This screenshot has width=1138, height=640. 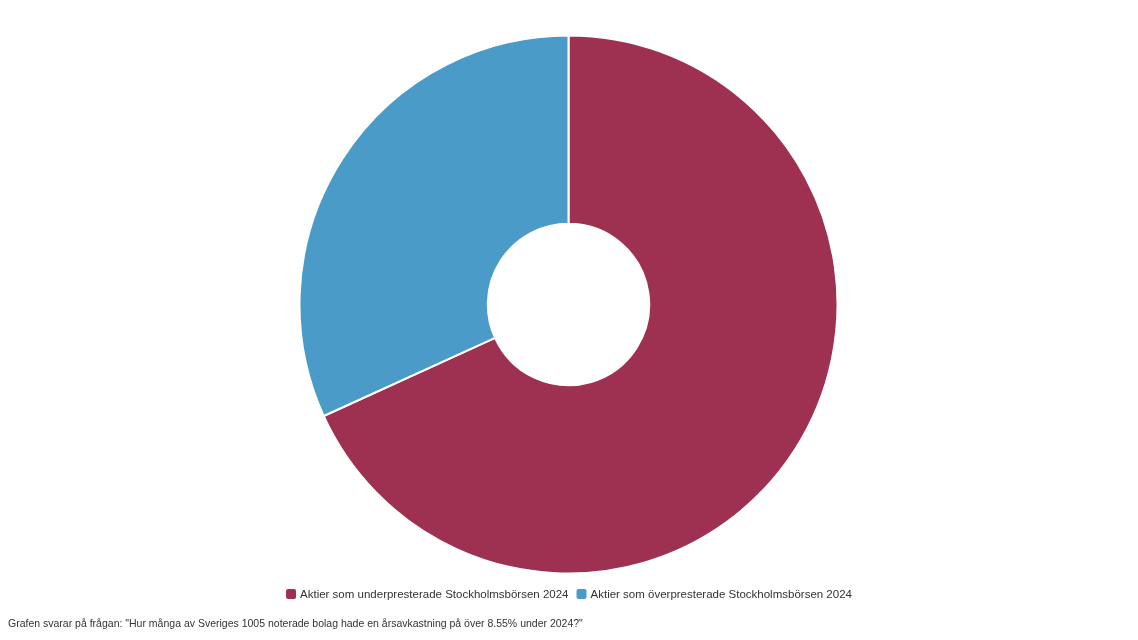 I want to click on legend-label: Aktier som överpresterade Stockholmsbörsen 2024, so click(x=721, y=594).